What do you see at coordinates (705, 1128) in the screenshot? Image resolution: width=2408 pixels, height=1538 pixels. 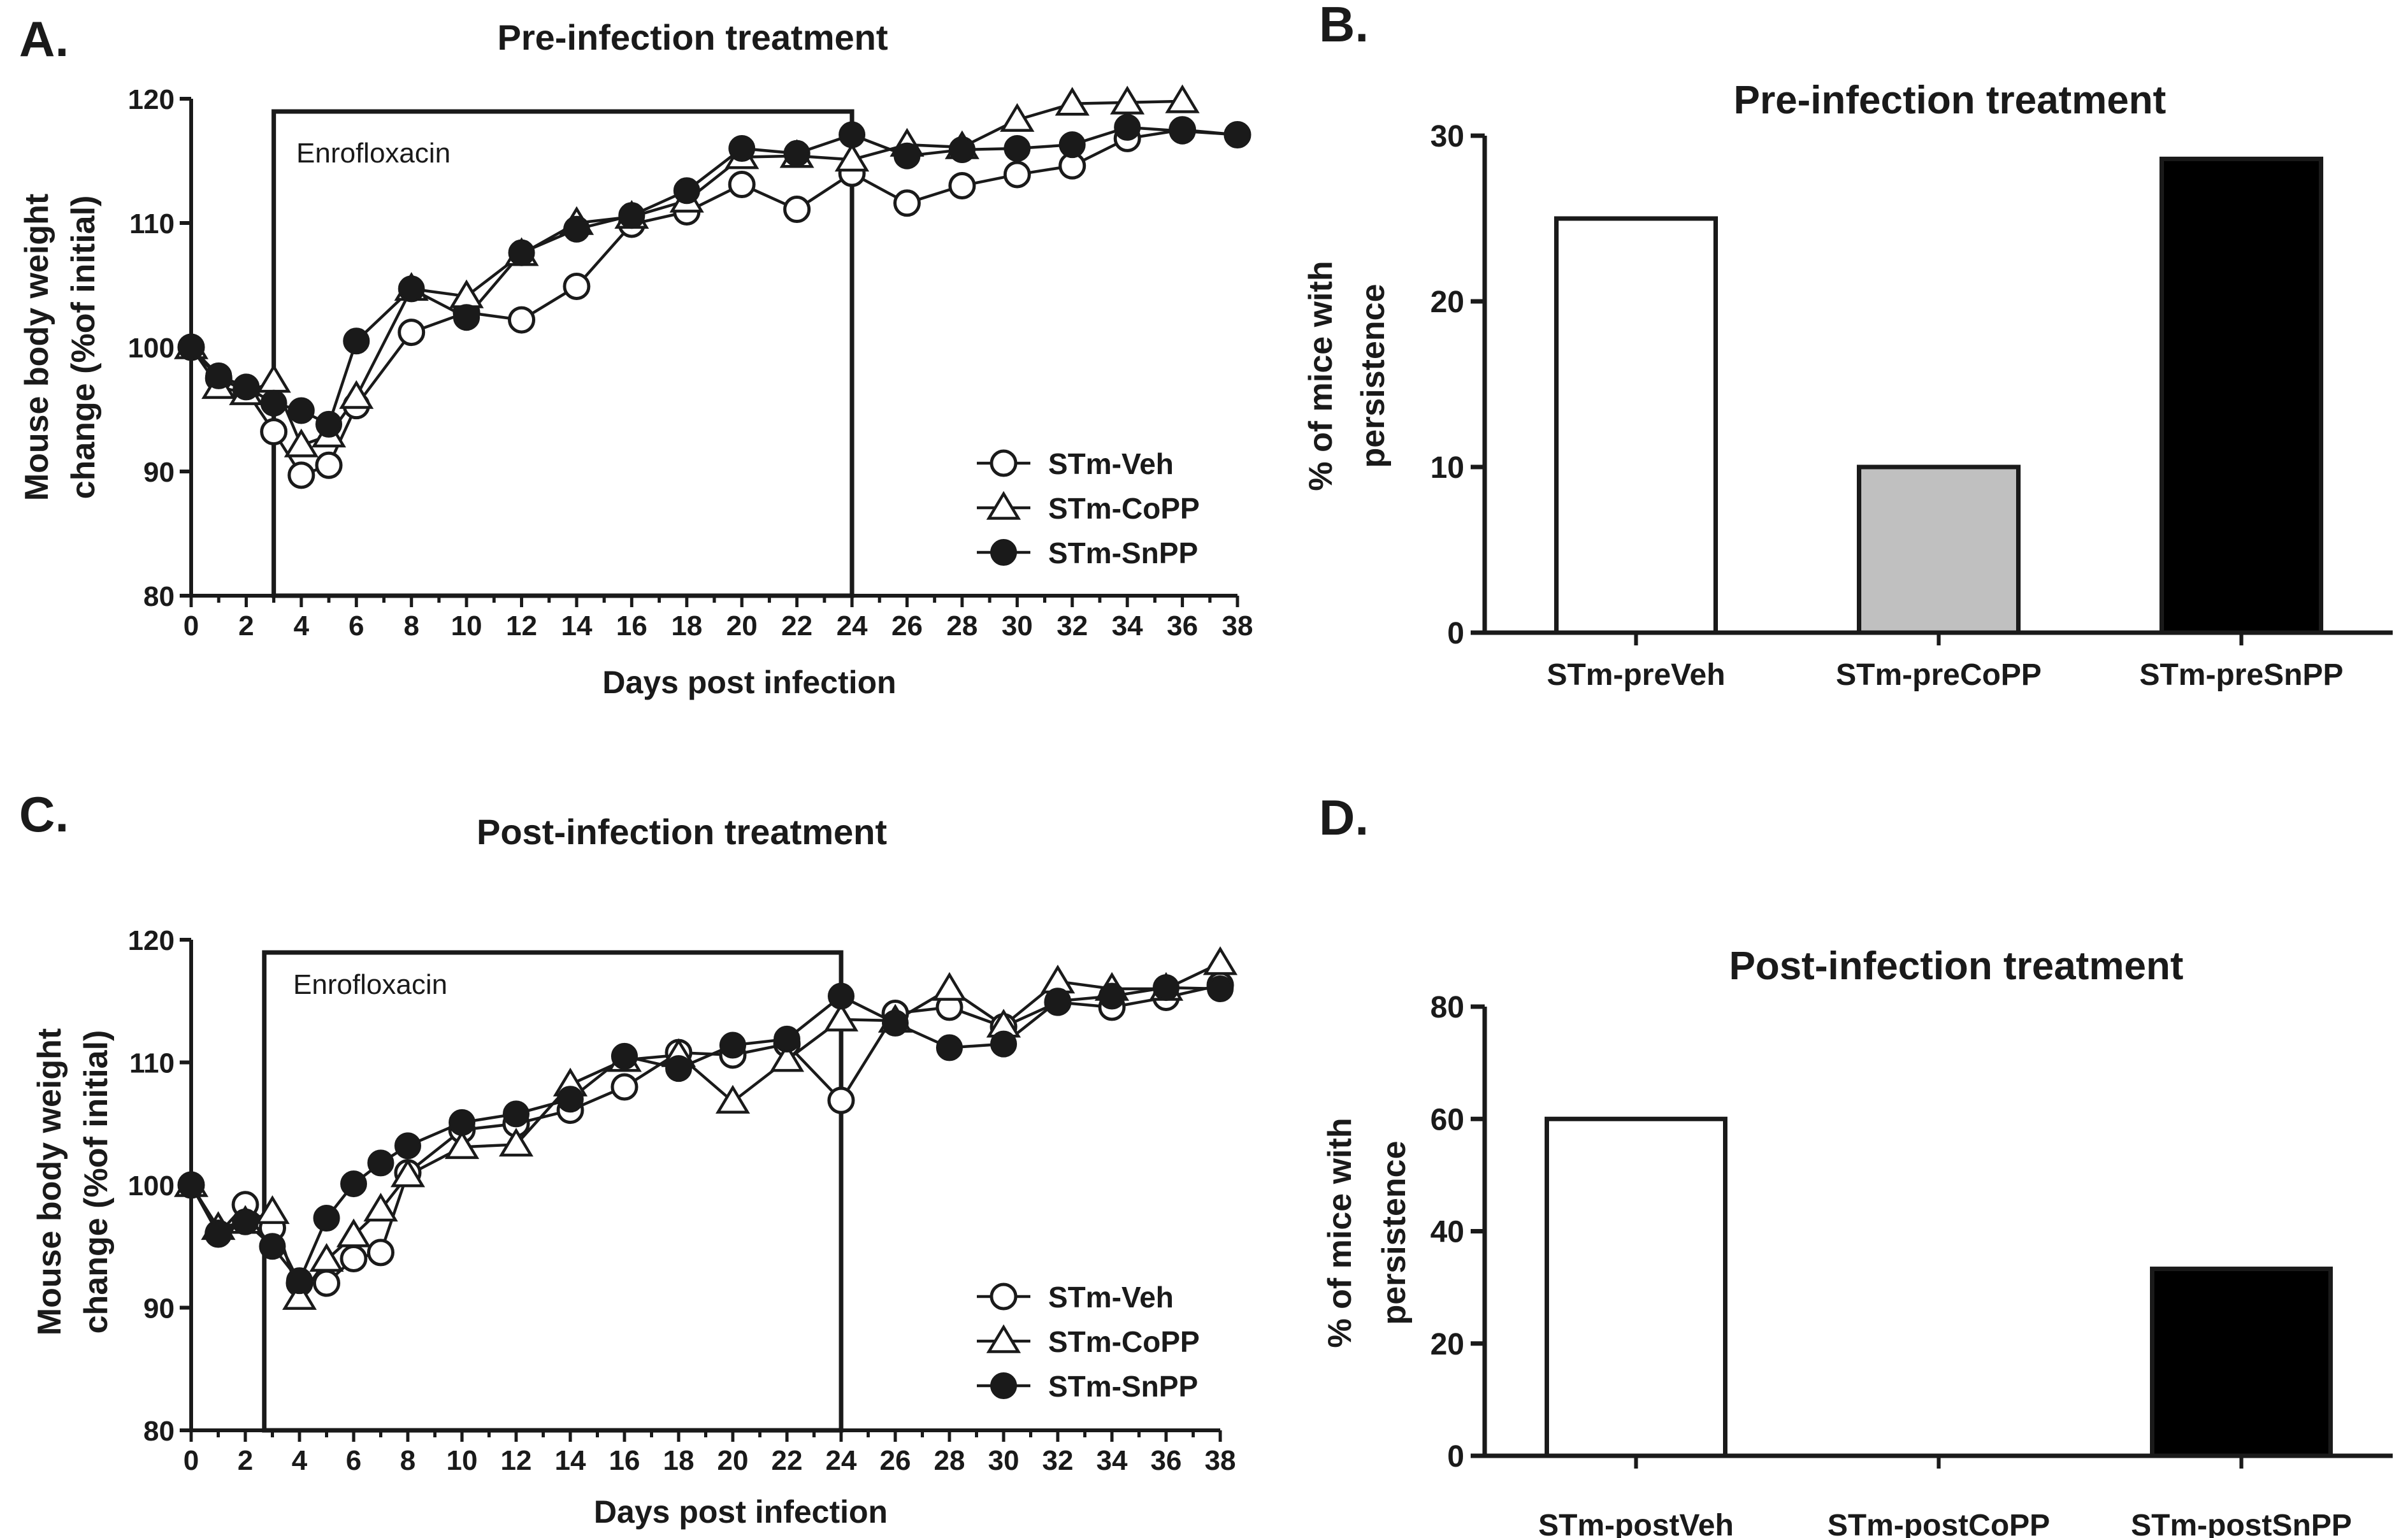 I see `series-points-STm-CoPP` at bounding box center [705, 1128].